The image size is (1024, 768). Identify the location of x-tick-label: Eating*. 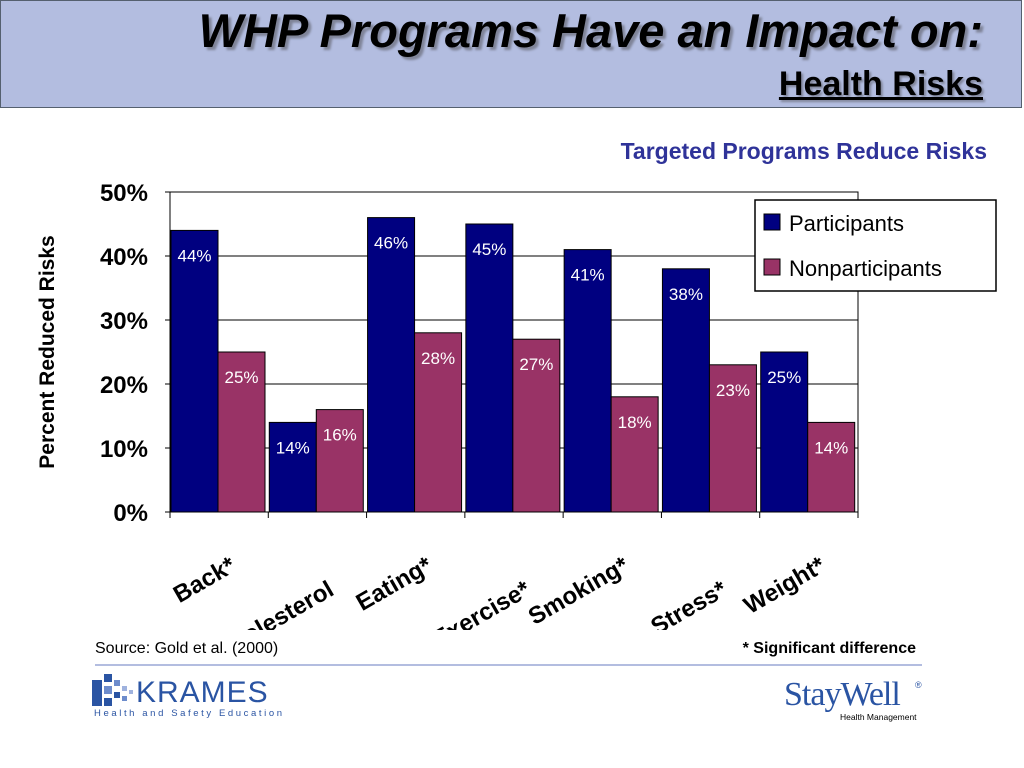
(395, 583).